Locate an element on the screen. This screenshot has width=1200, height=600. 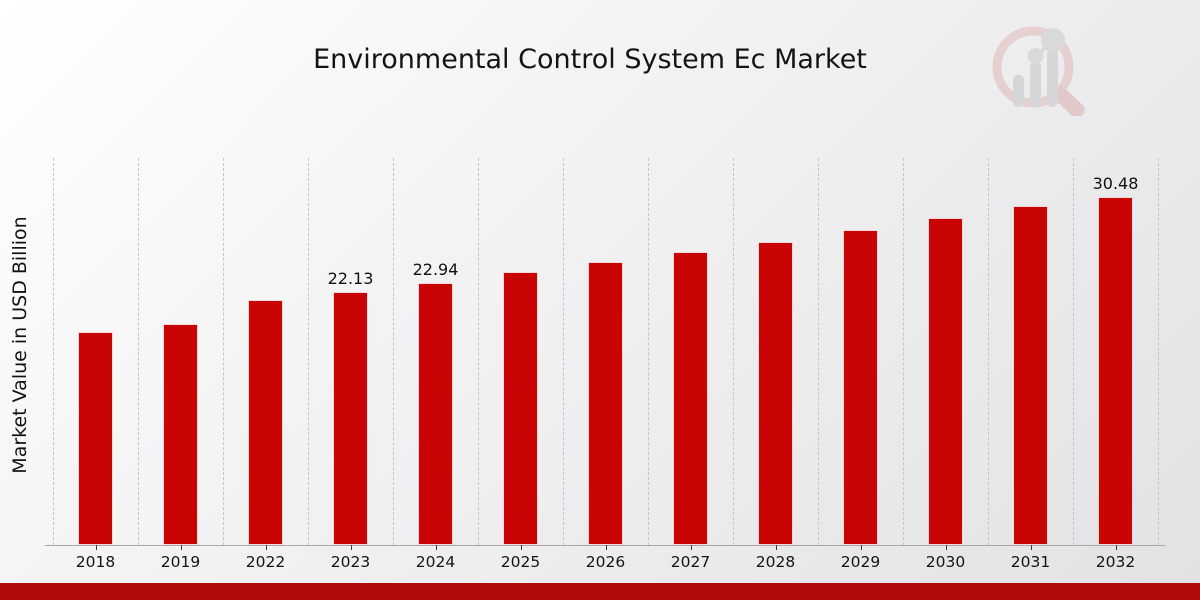
x-axis-line is located at coordinates (605, 545).